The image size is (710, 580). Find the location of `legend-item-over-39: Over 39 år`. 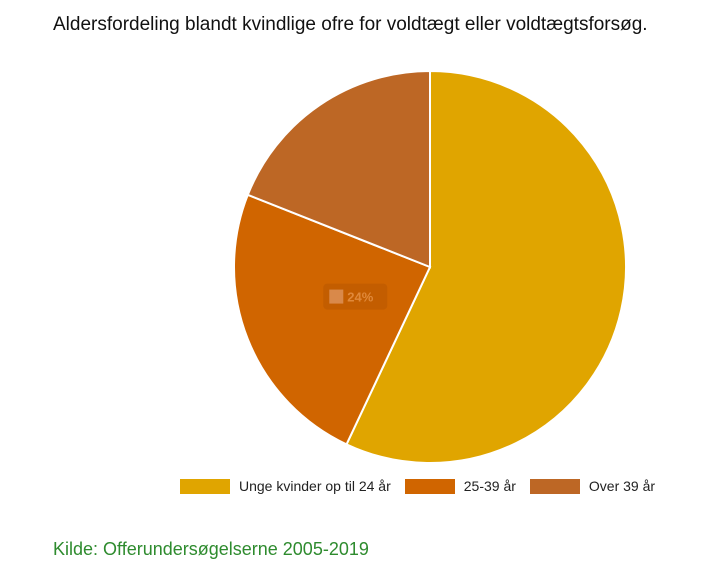

legend-item-over-39: Over 39 år is located at coordinates (592, 486).